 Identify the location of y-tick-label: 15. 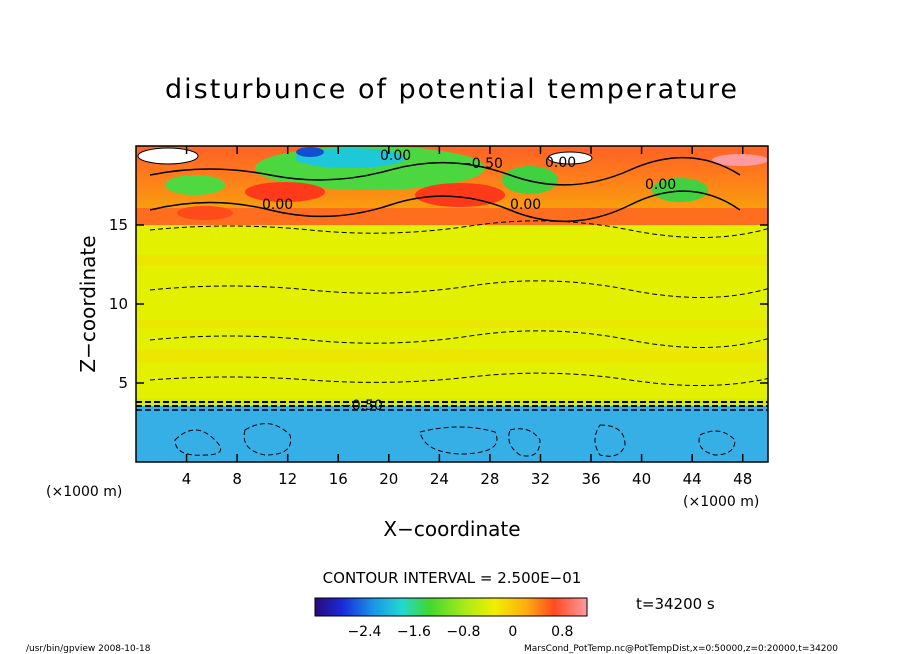
(118, 225).